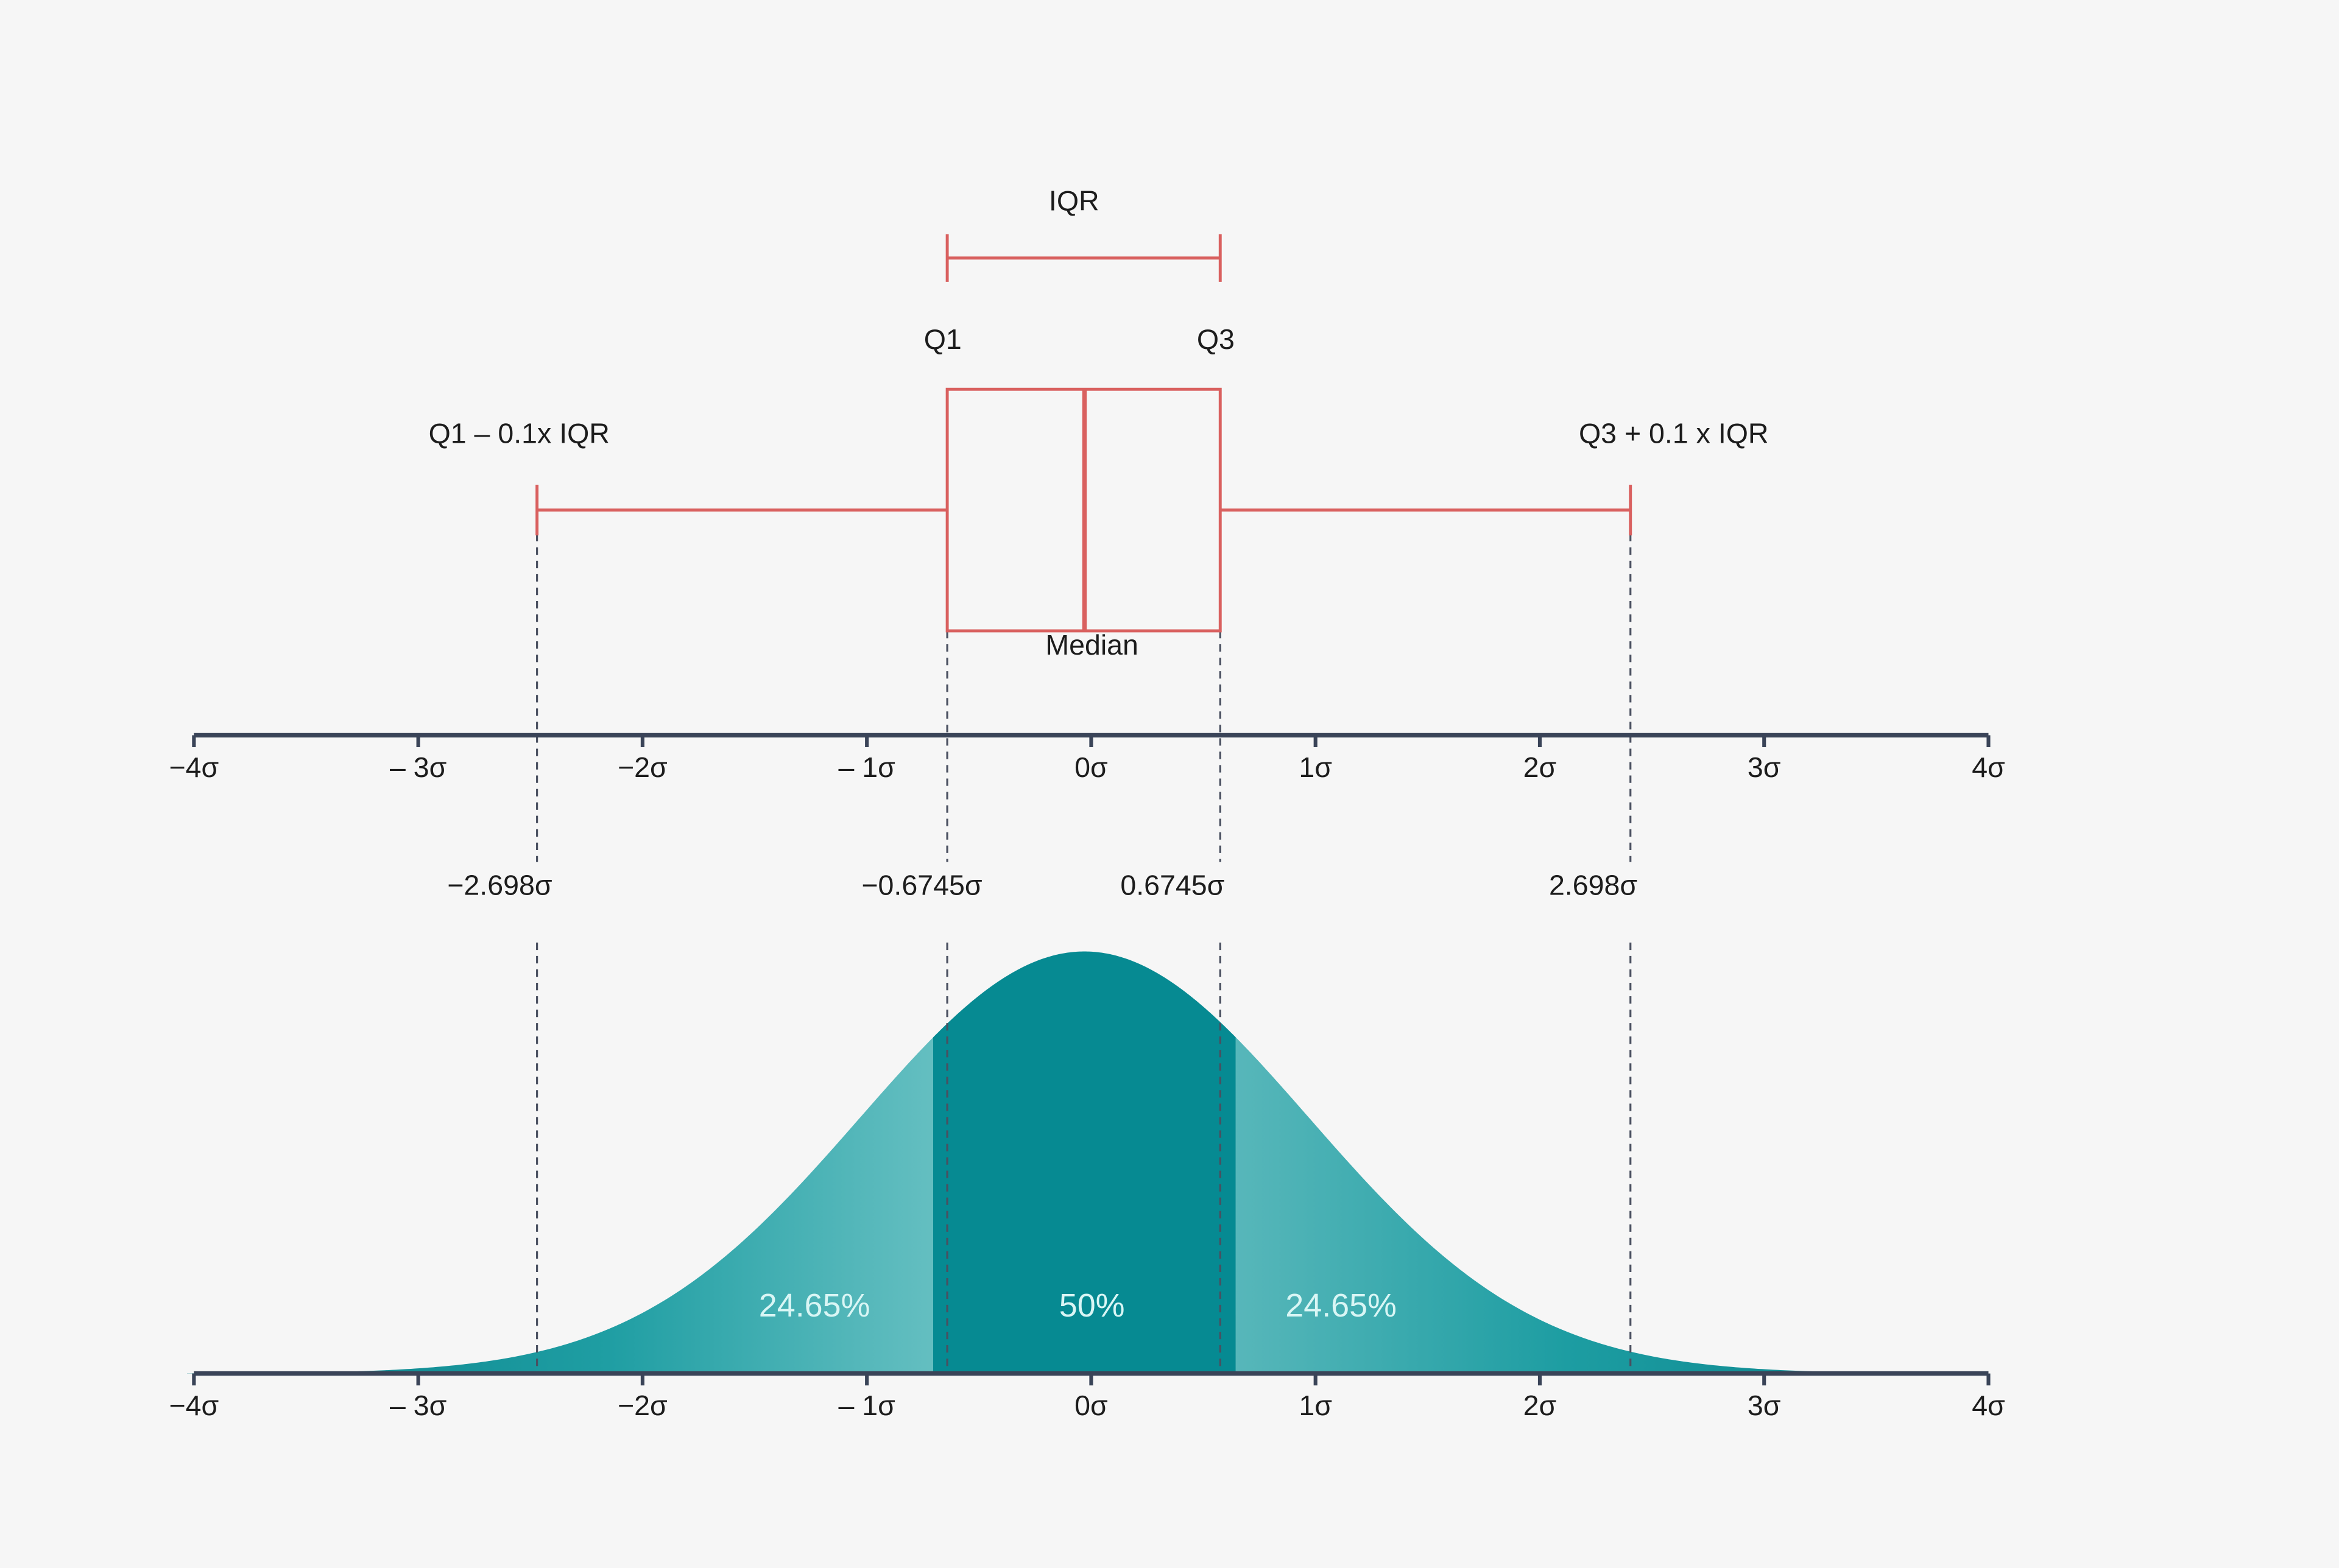 This screenshot has width=2339, height=1568. I want to click on left-tail-area, so click(560, 1206).